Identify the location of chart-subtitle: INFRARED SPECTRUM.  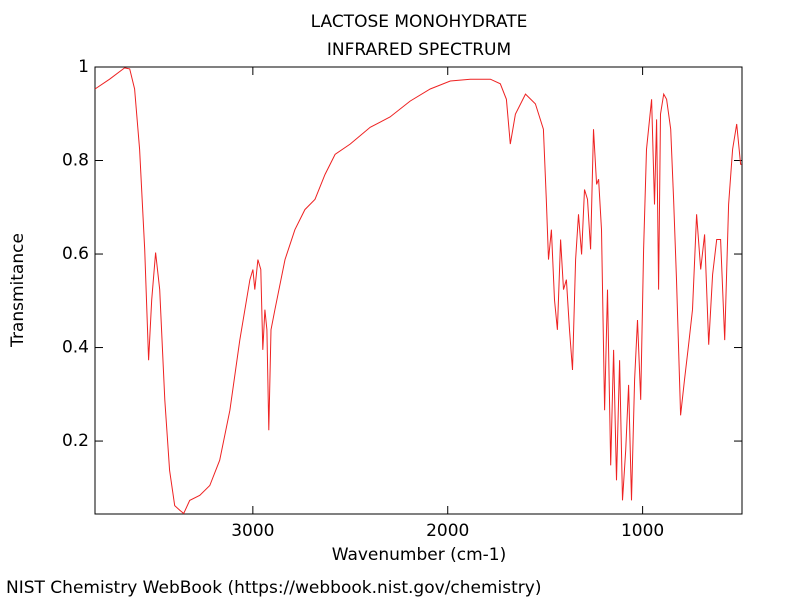
(419, 50).